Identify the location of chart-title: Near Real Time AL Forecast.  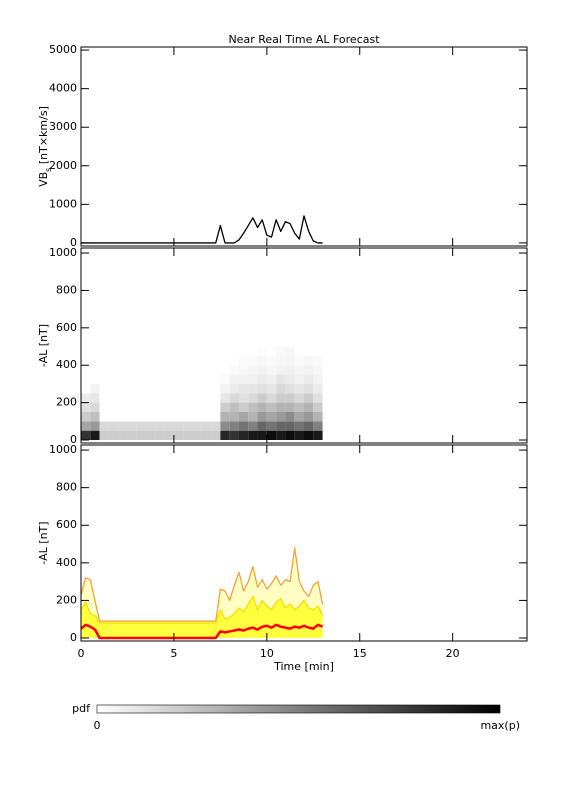
(304, 39).